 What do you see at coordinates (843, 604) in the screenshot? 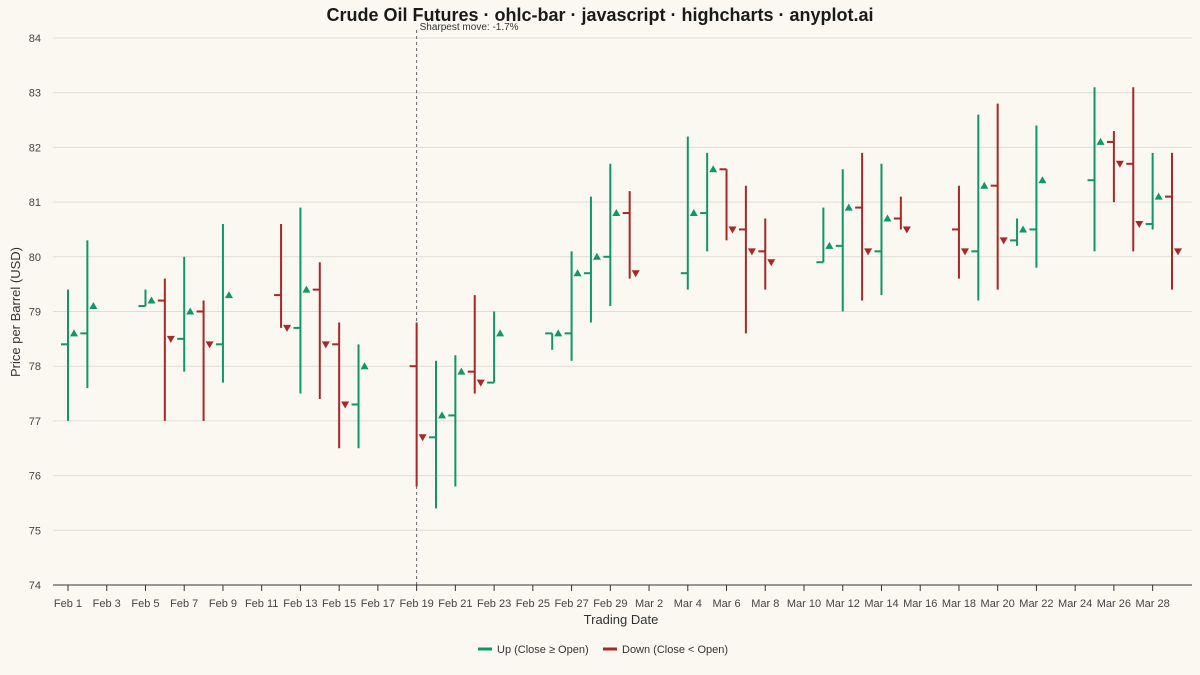
I see `x-tick-label: Mar 12` at bounding box center [843, 604].